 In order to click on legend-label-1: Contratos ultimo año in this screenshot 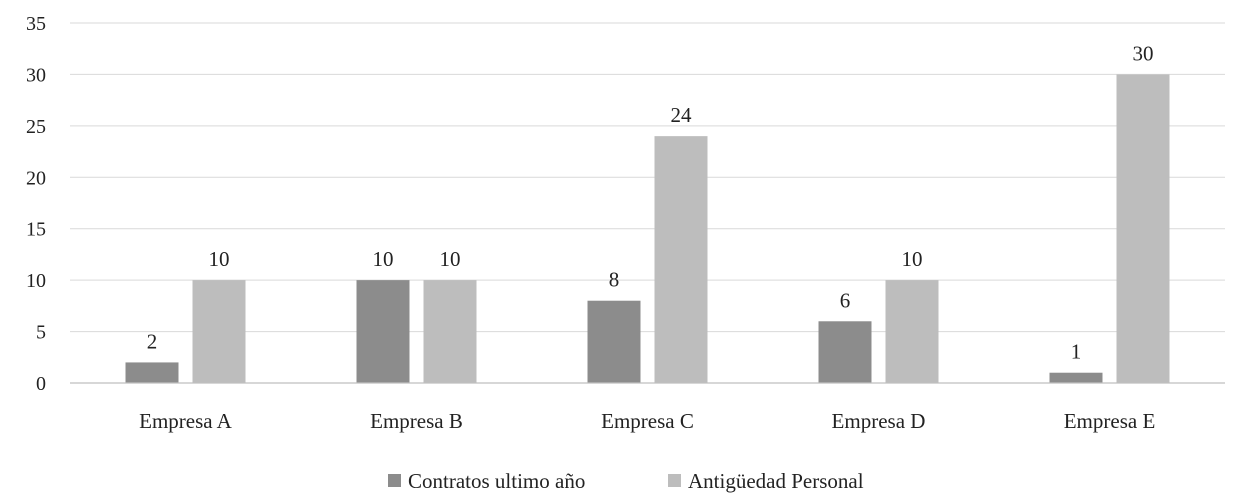, I will do `click(496, 481)`.